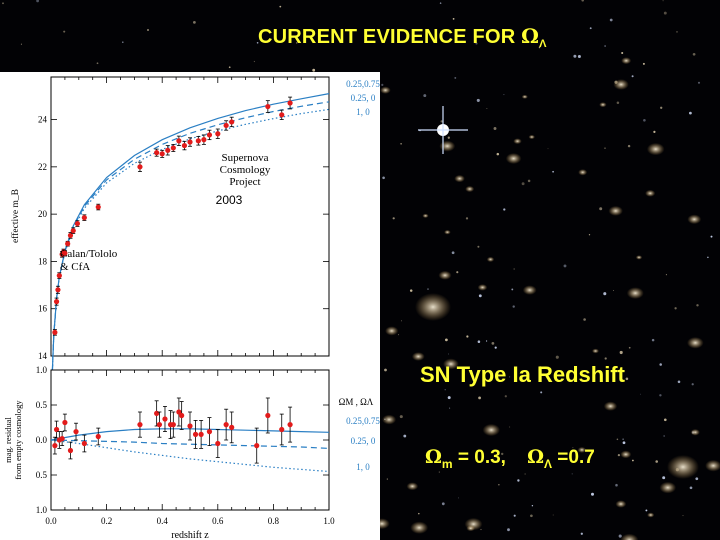 Image resolution: width=720 pixels, height=540 pixels. I want to click on x-tick-label: 0.4, so click(163, 521).